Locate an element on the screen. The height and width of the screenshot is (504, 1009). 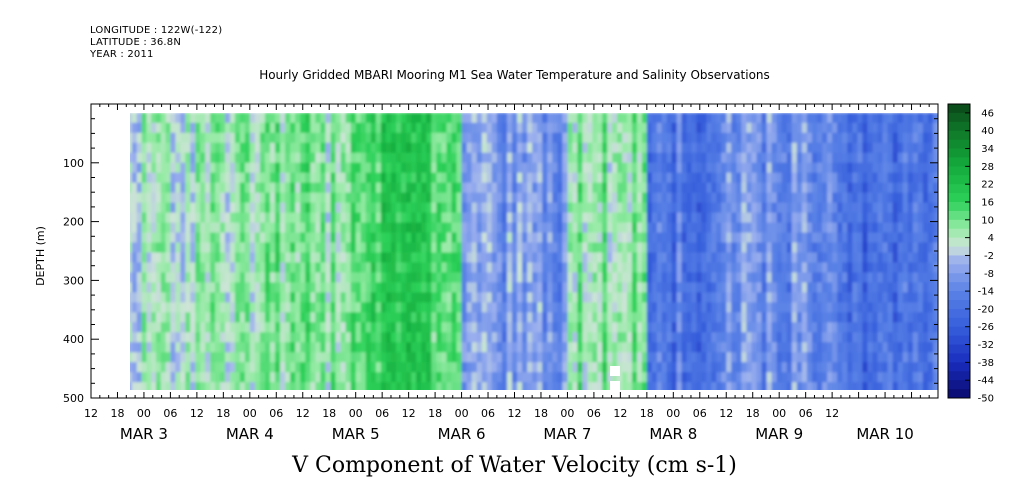
x-hour-label: 18 is located at coordinates (223, 413).